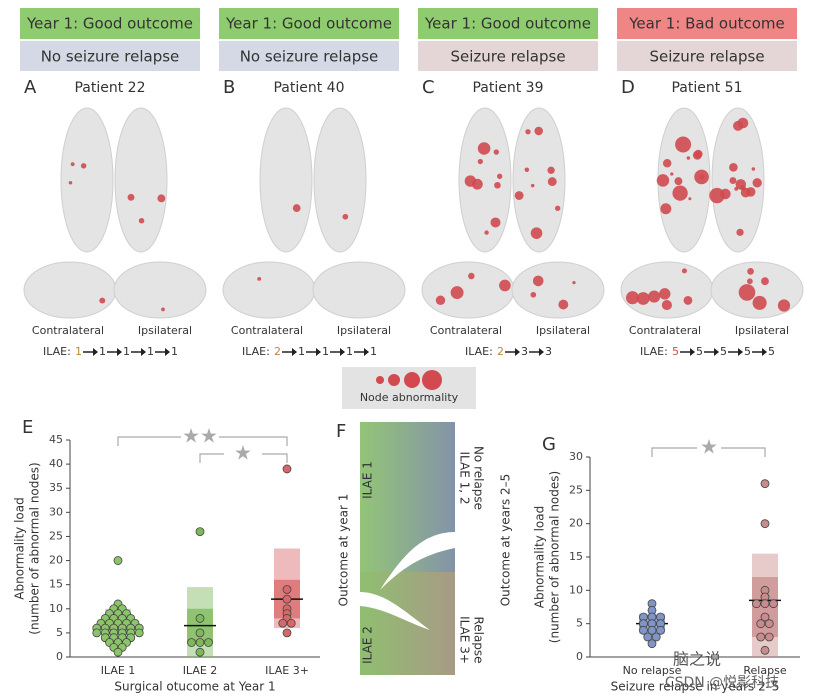 Image resolution: width=819 pixels, height=700 pixels. Describe the element at coordinates (118, 670) in the screenshot. I see `x-tick-label: ILAE 1` at that location.